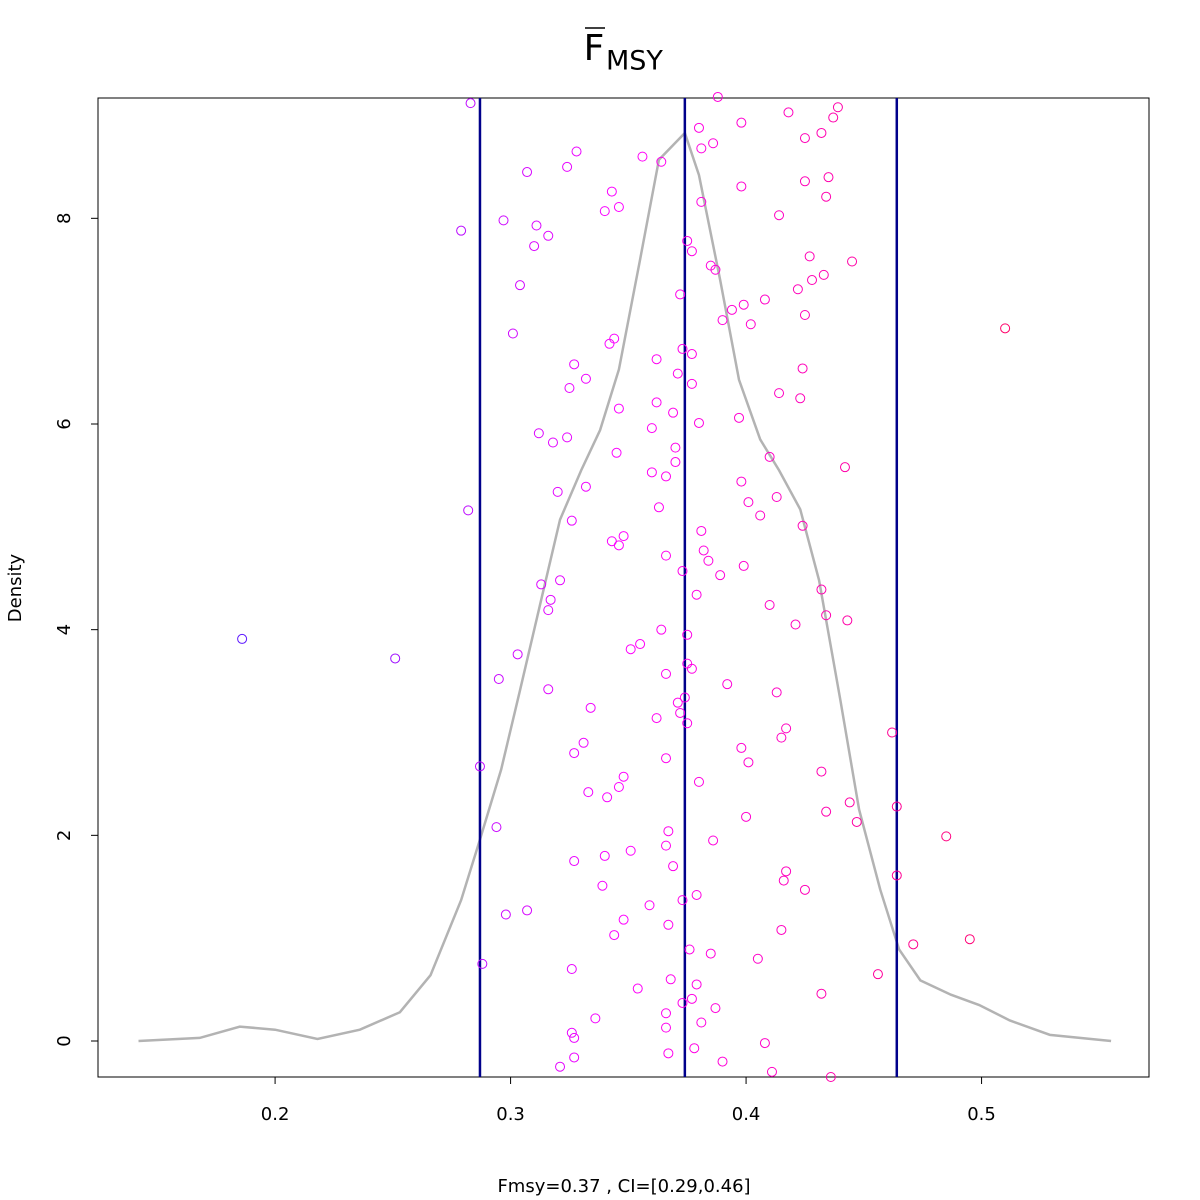  Describe the element at coordinates (623, 1186) in the screenshot. I see `x-axis-label: Fmsy=0.37 , CI=[0.29,0.46]` at that location.